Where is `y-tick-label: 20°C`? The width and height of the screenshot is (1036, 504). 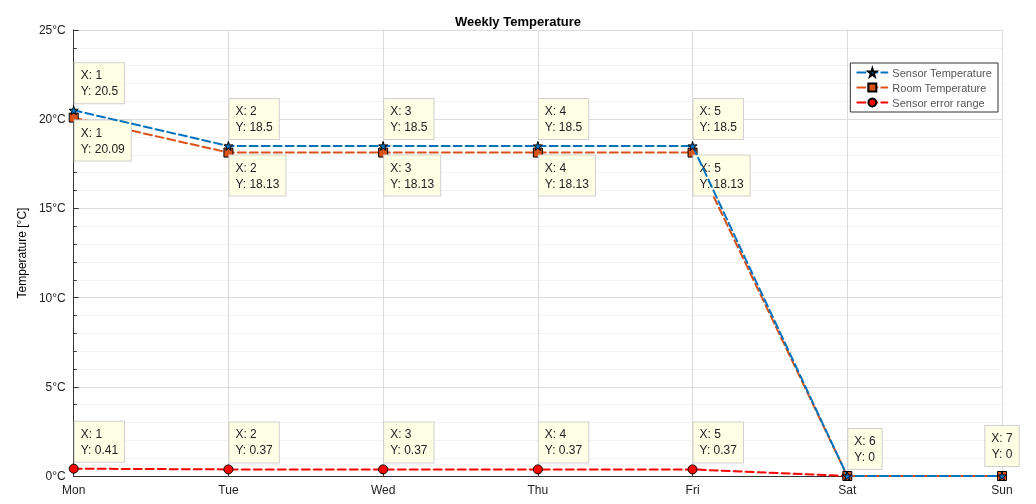 y-tick-label: 20°C is located at coordinates (52, 119).